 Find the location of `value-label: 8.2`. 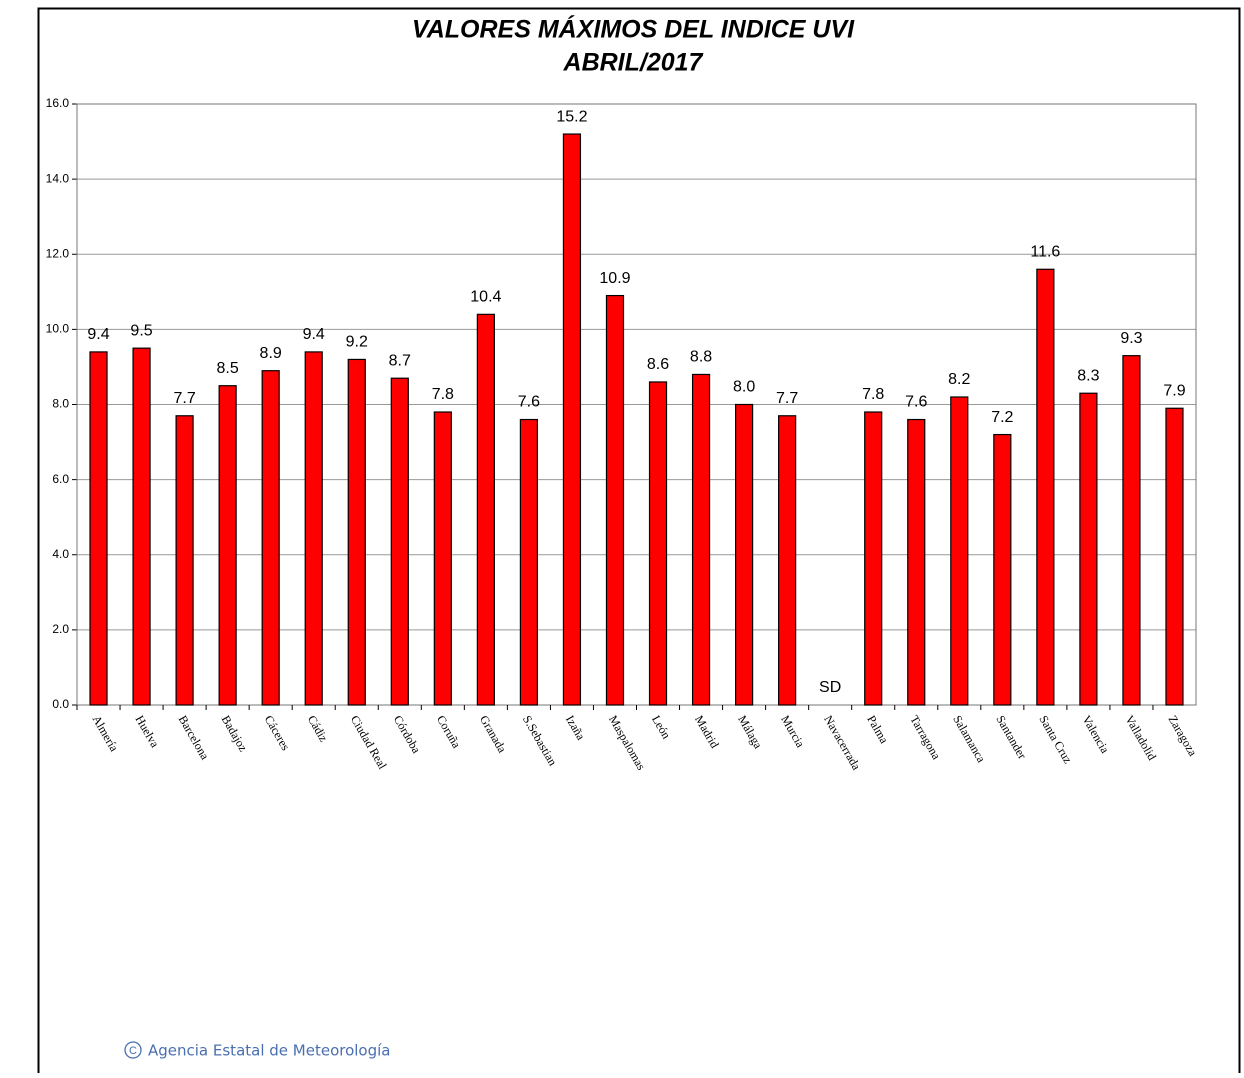

value-label: 8.2 is located at coordinates (959, 379).